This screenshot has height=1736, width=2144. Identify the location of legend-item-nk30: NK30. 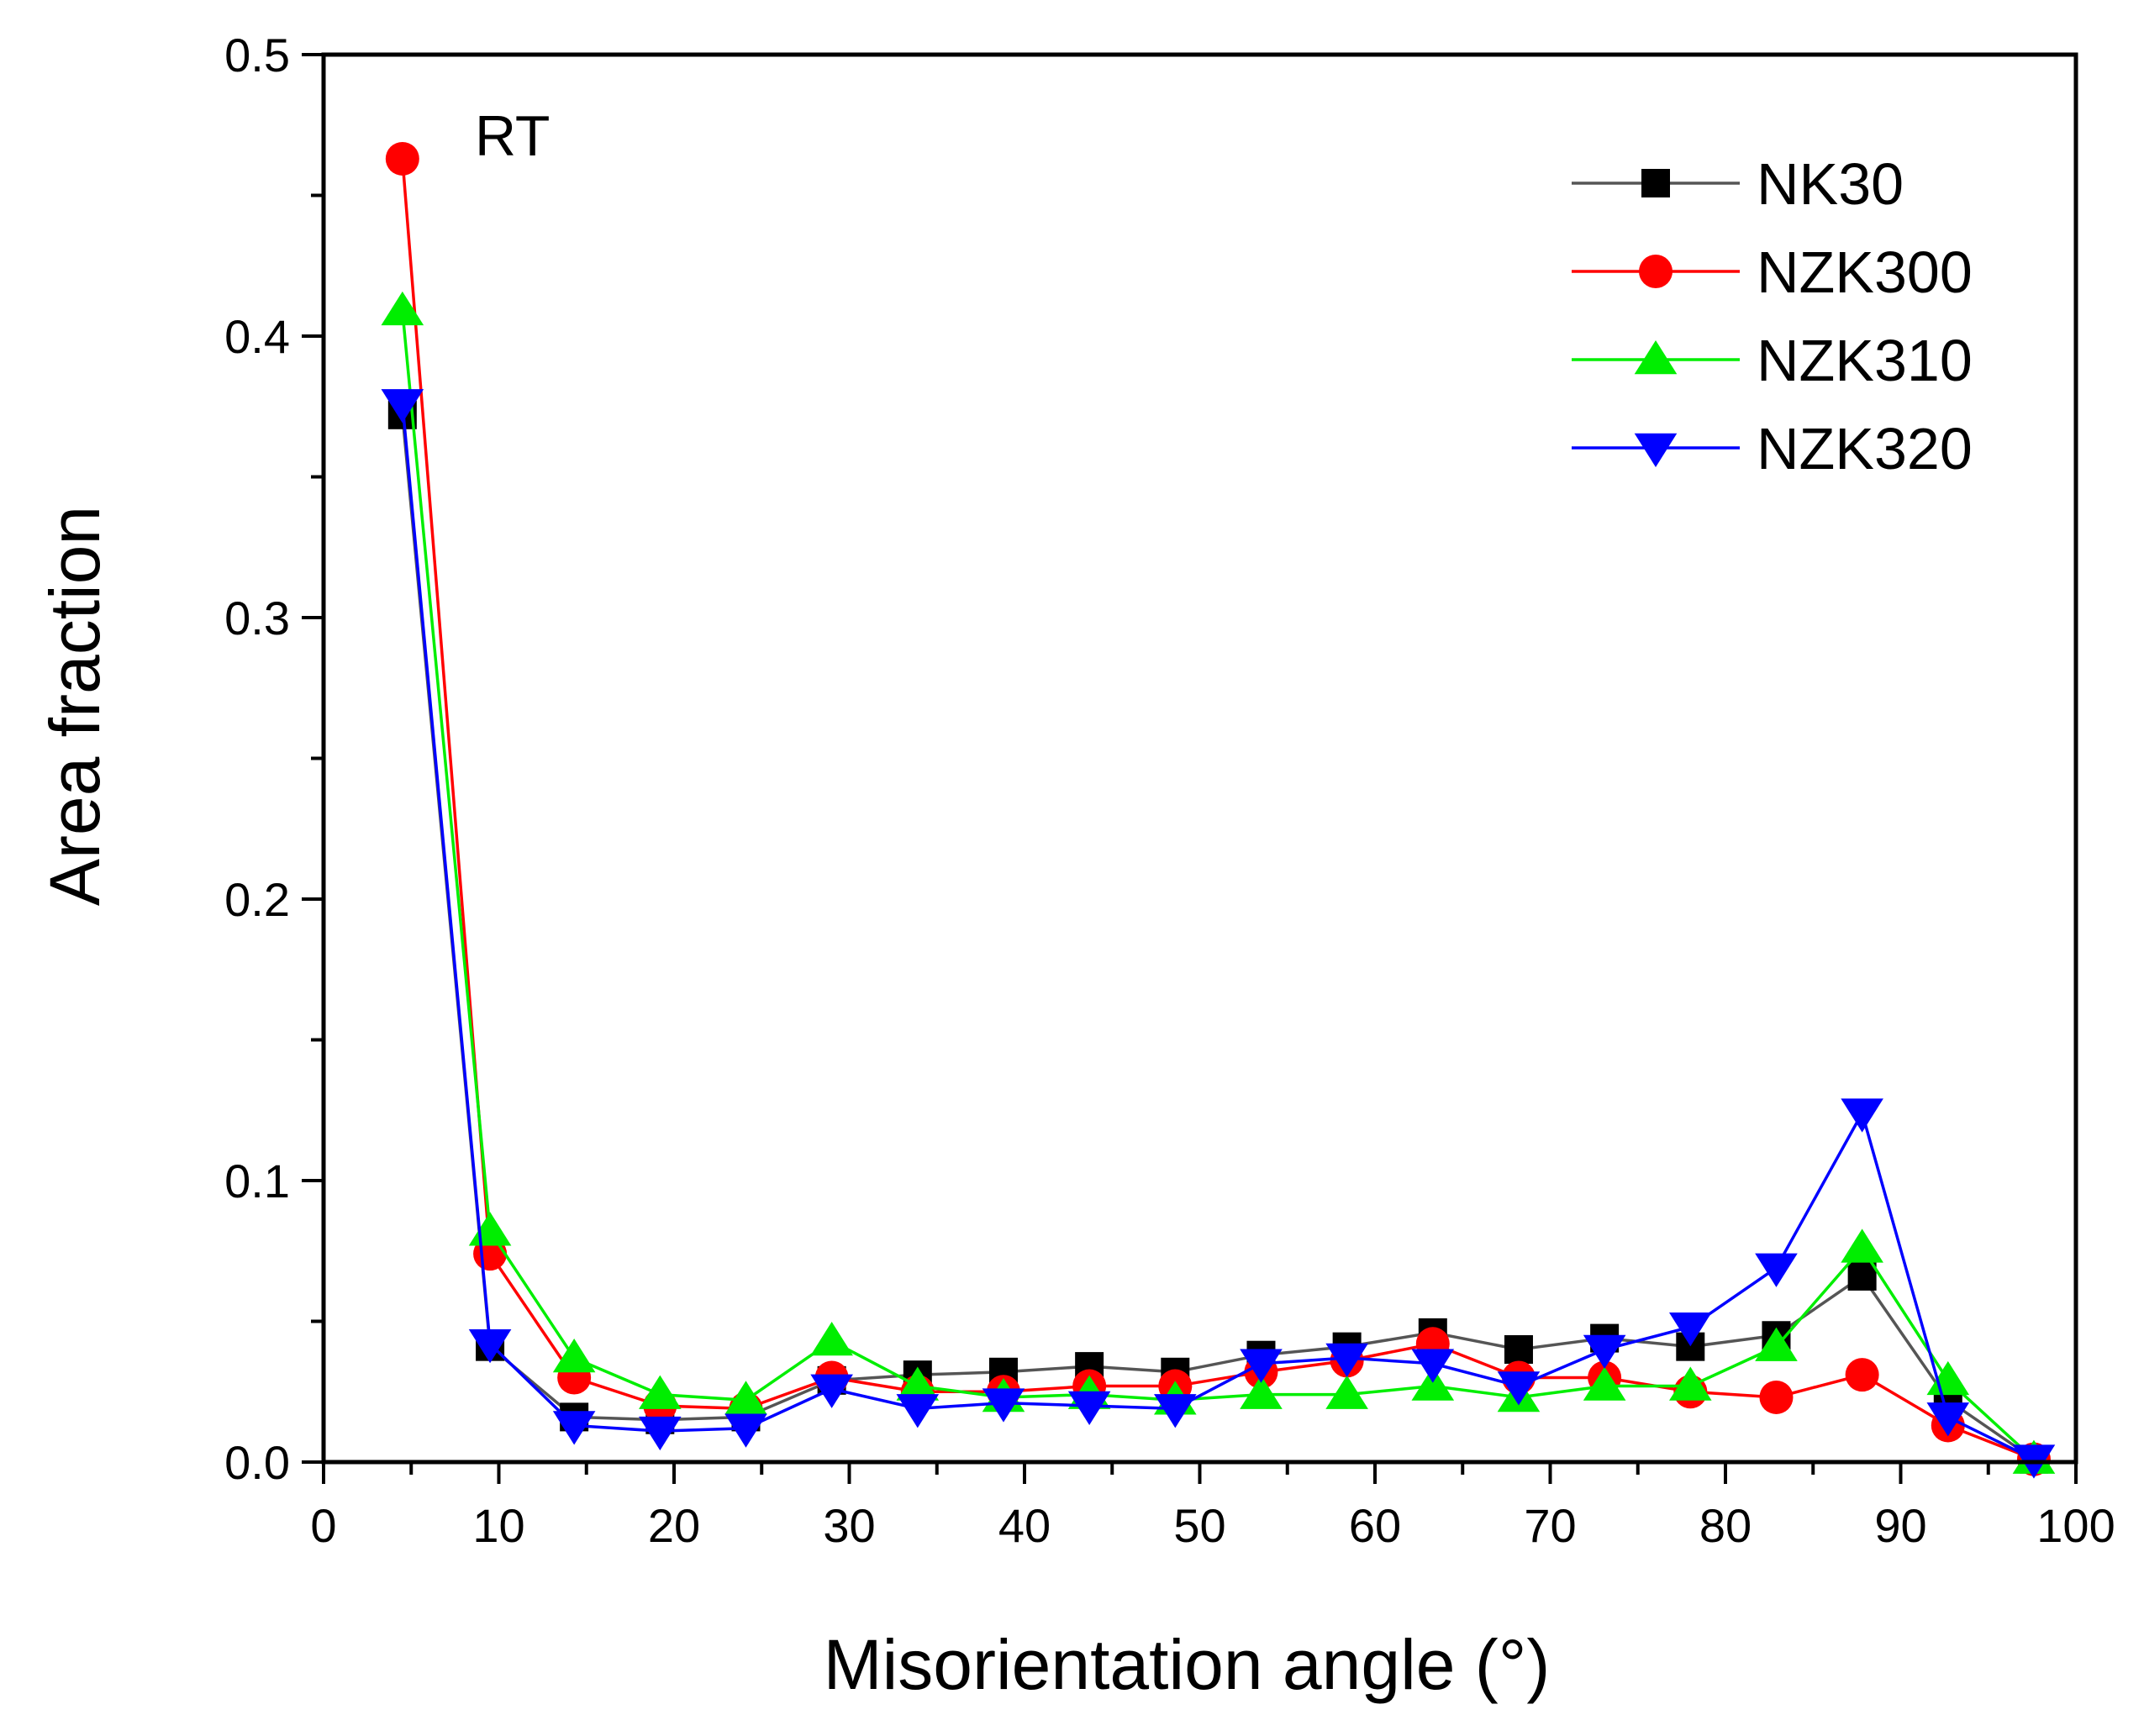
(1738, 184).